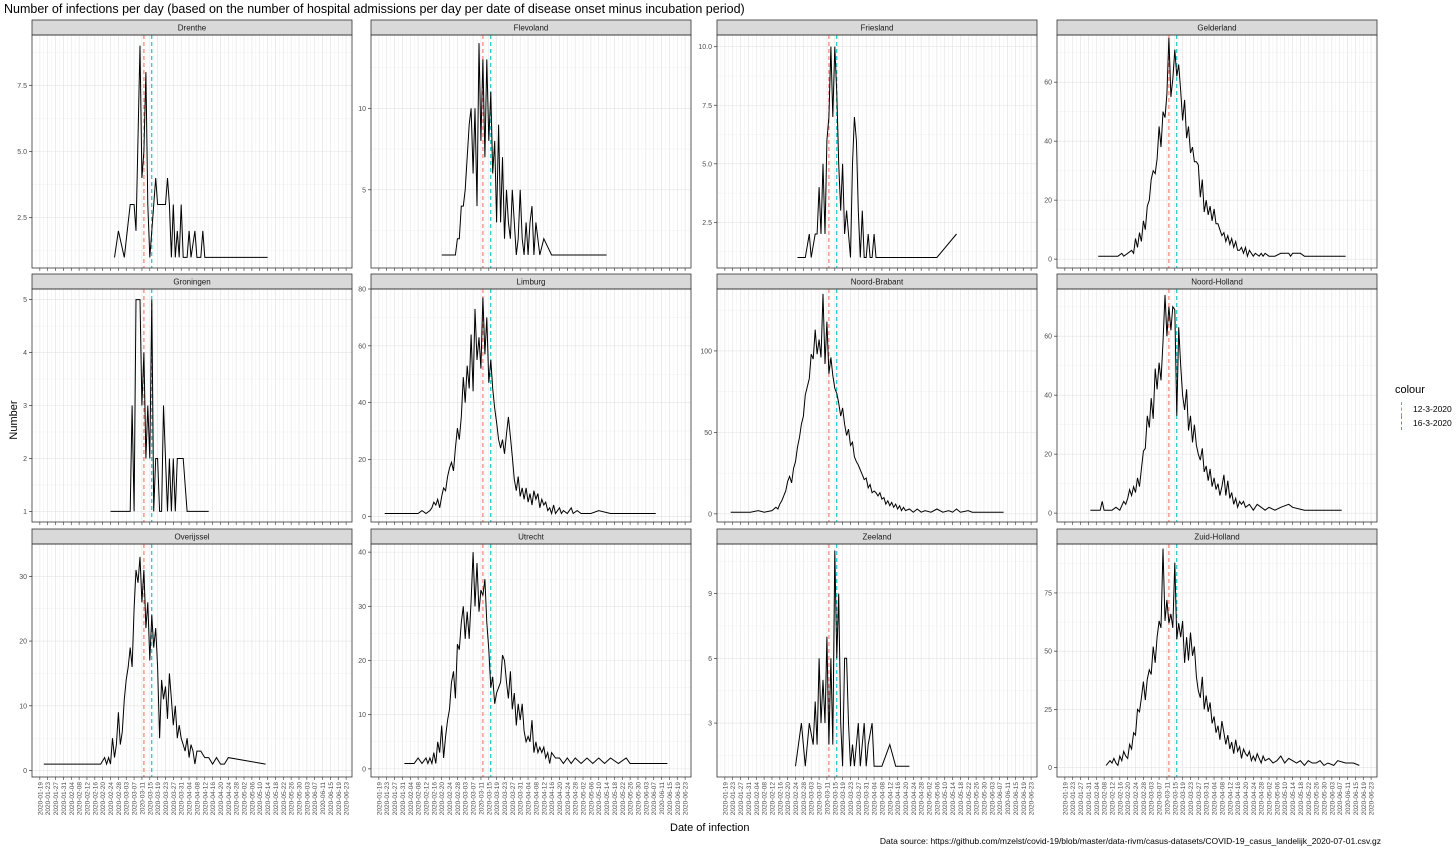 The height and width of the screenshot is (849, 1456). What do you see at coordinates (757, 799) in the screenshot?
I see `x-tick-label: 2020-02-04` at bounding box center [757, 799].